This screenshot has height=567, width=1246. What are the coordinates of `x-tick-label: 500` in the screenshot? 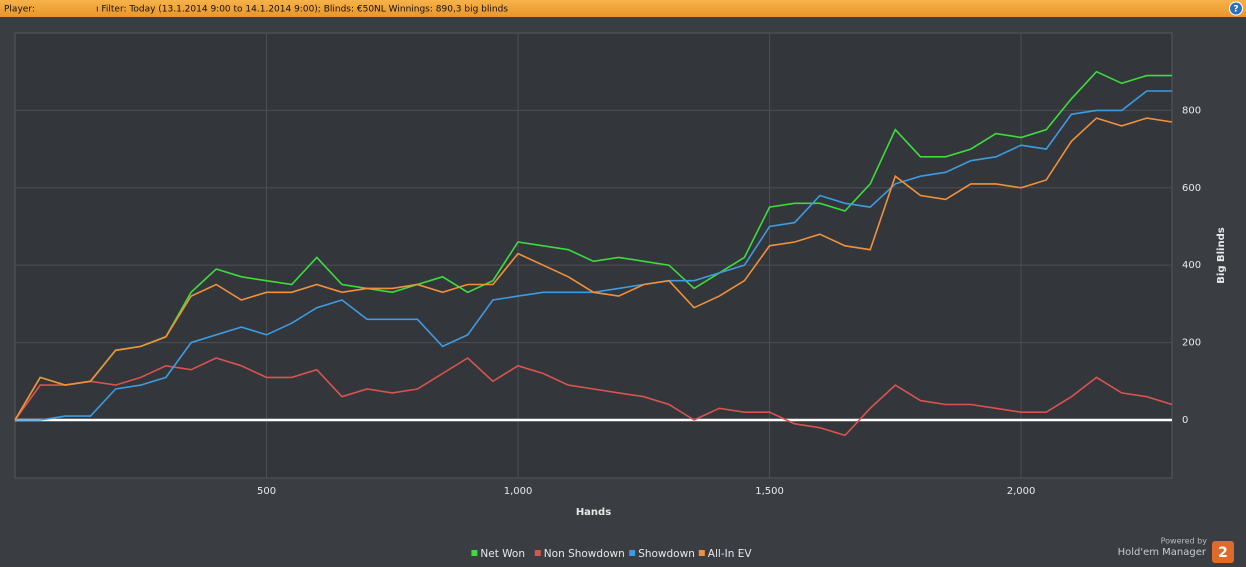 It's located at (266, 491).